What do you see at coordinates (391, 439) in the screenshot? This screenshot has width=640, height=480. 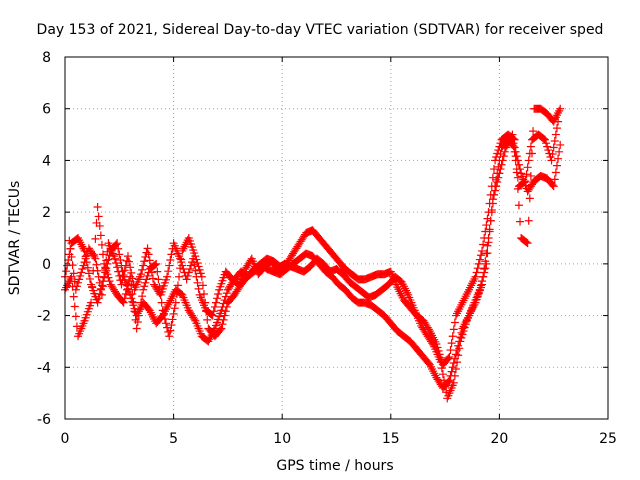 I see `x-tick-label: 15` at bounding box center [391, 439].